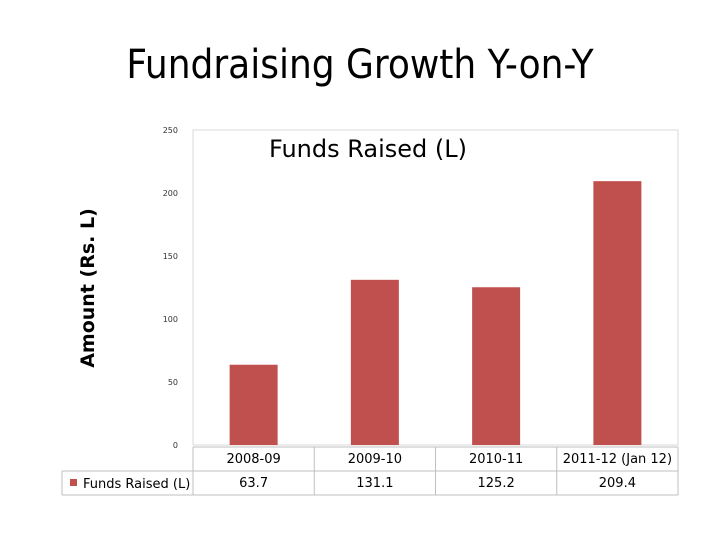  I want to click on data-label: 209.4, so click(617, 483).